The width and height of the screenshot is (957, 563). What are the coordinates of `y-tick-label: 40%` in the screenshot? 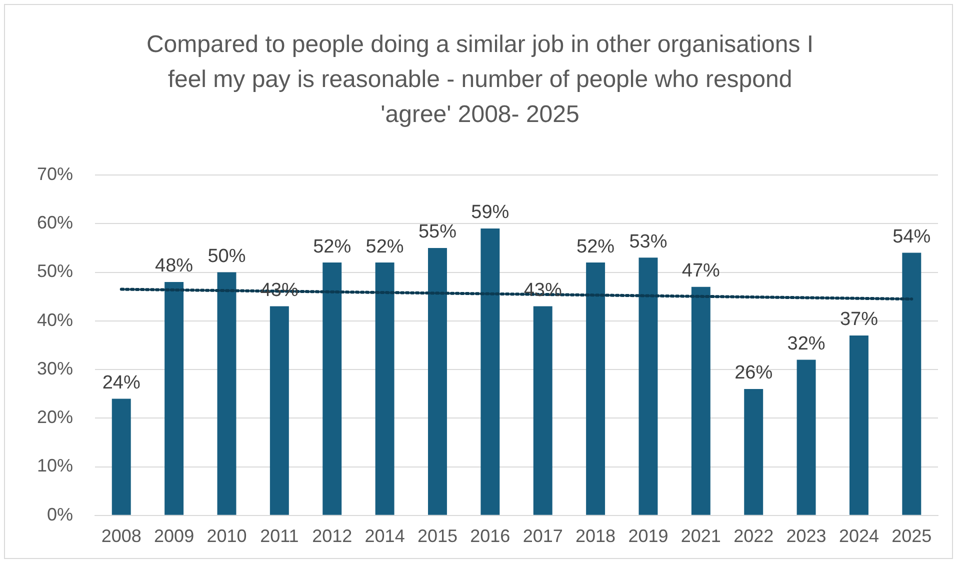 It's located at (55, 320).